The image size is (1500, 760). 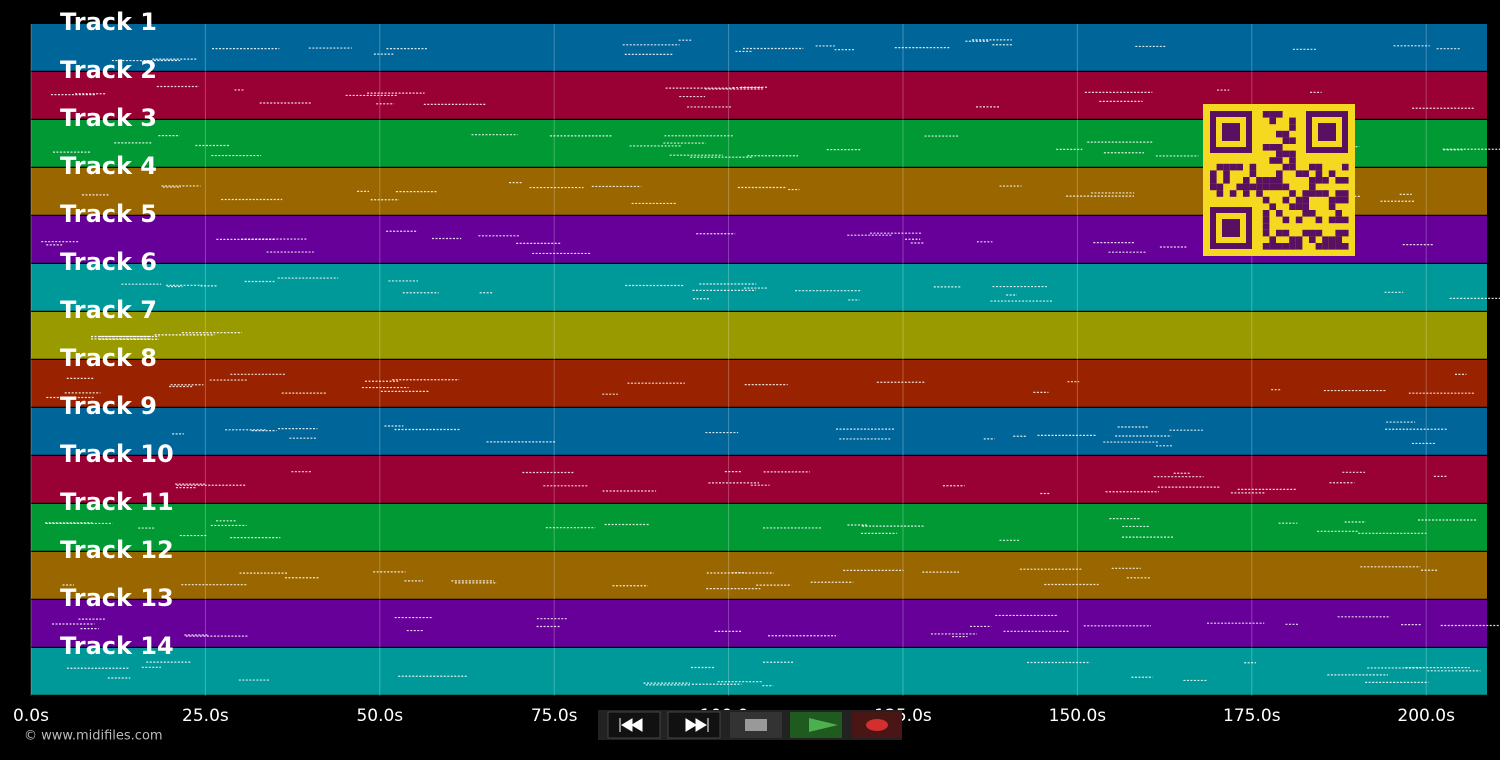 What do you see at coordinates (117, 598) in the screenshot?
I see `track-label: Track 13` at bounding box center [117, 598].